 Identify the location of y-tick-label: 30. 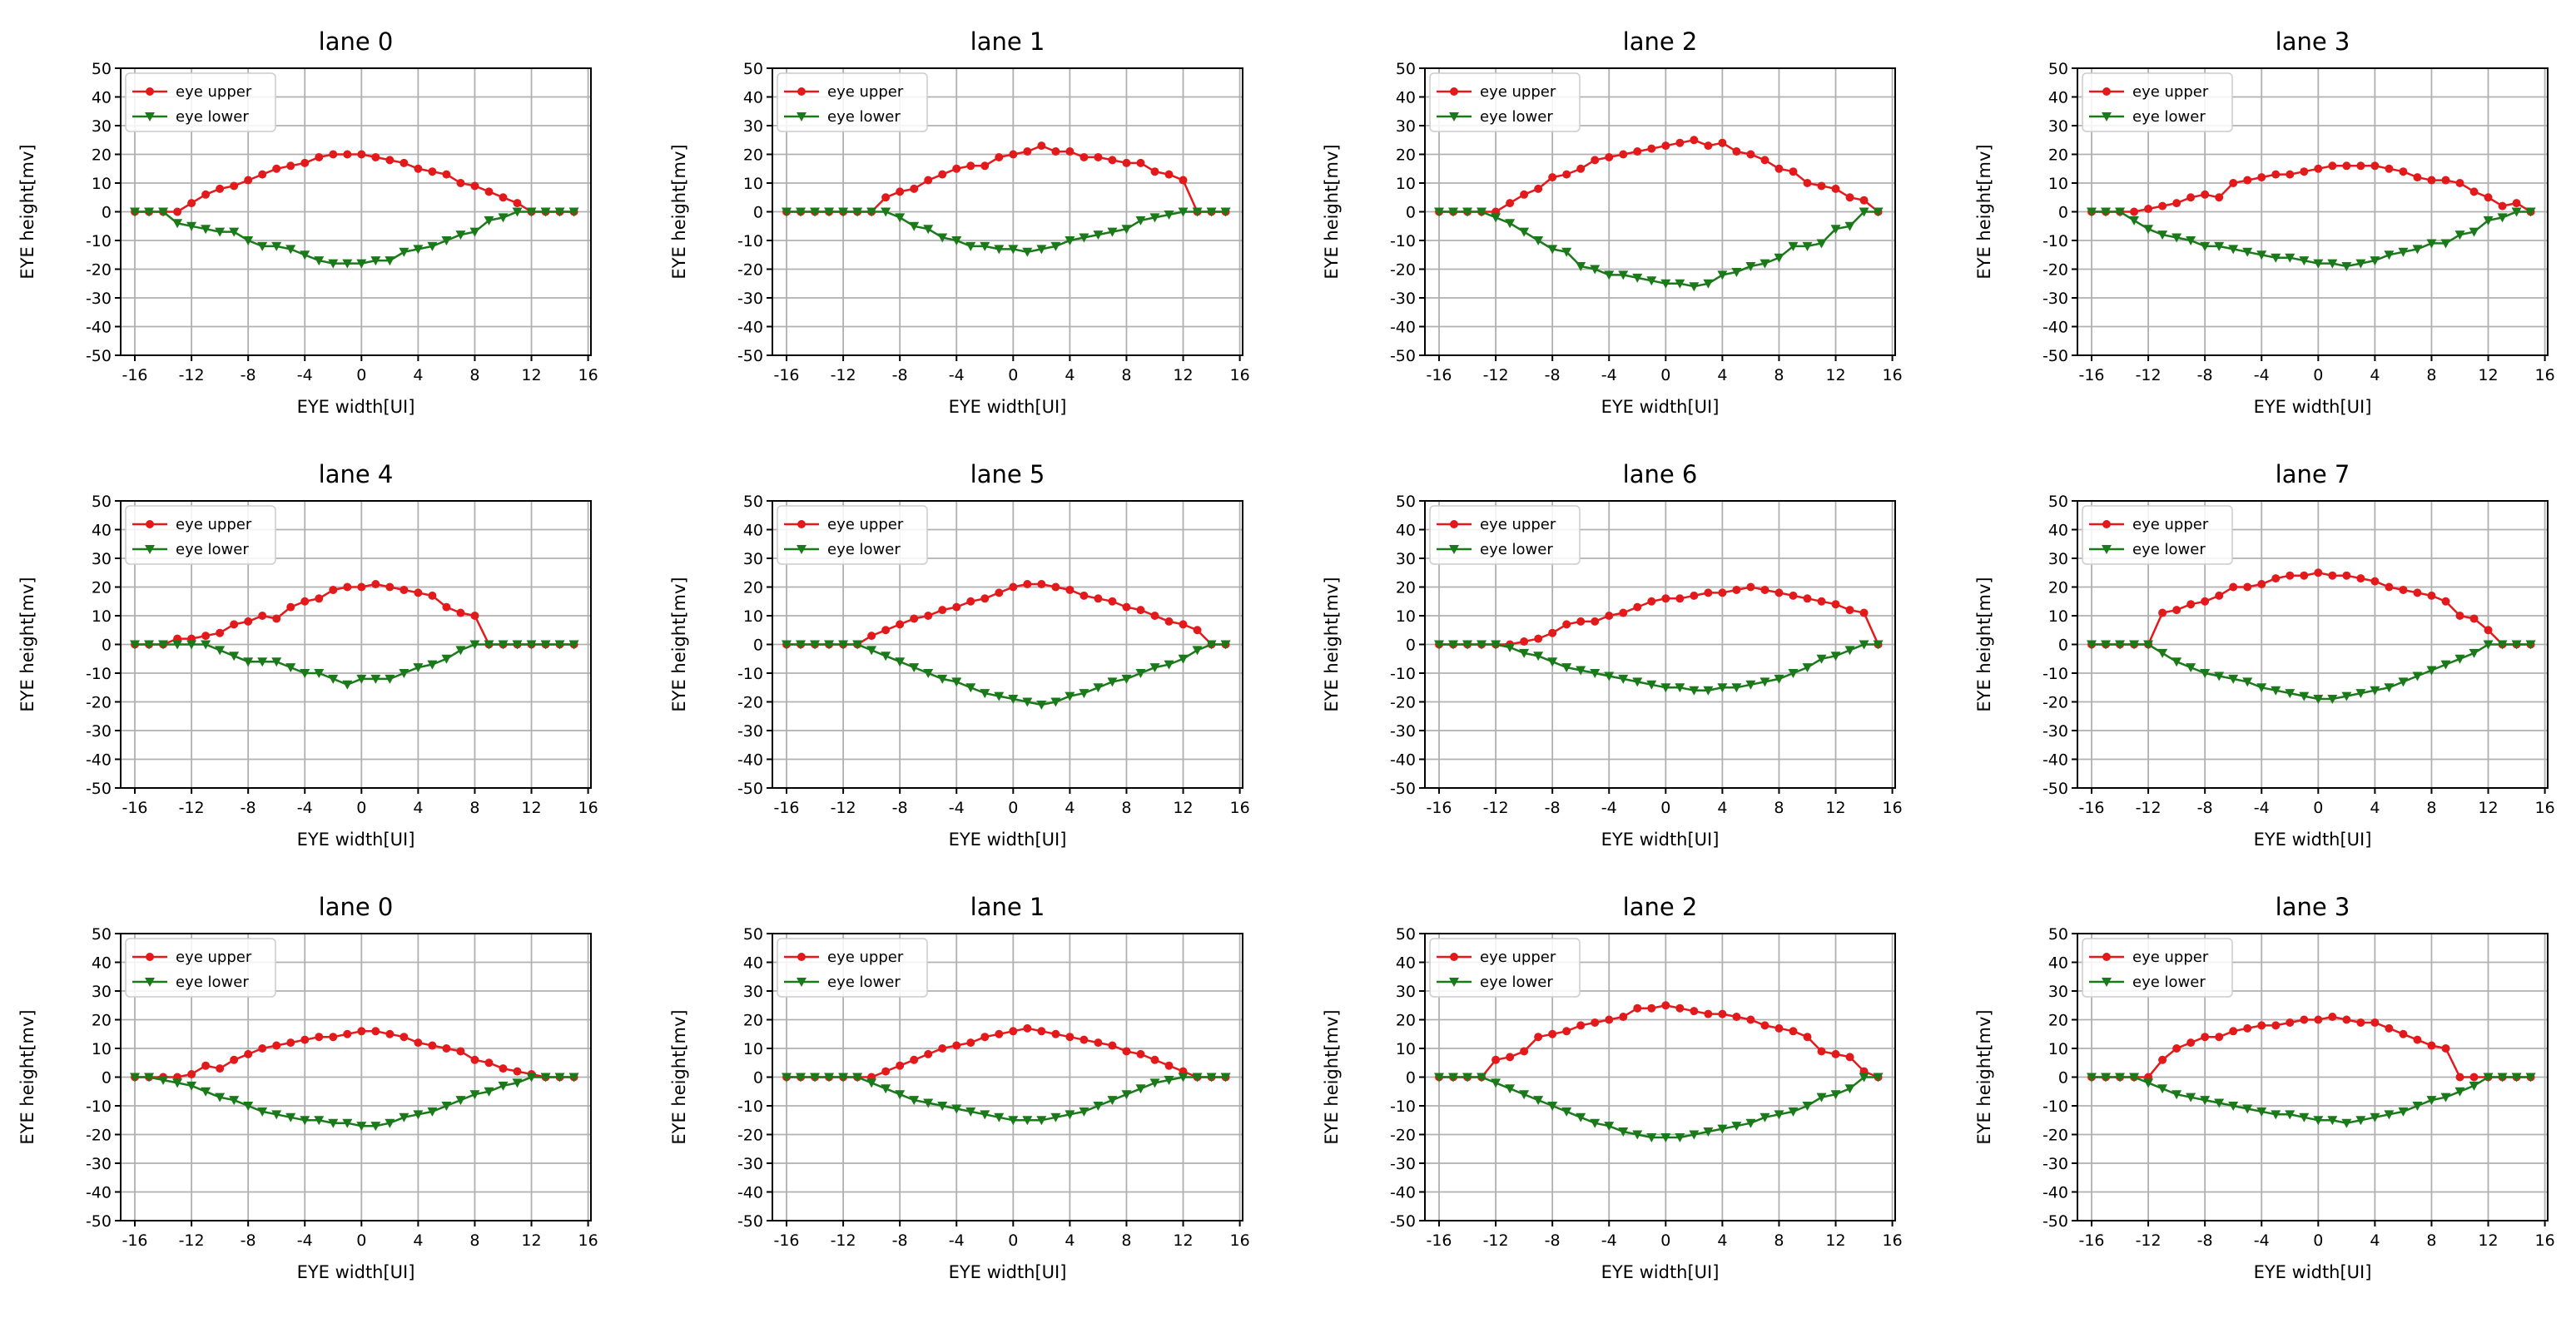
(2058, 127).